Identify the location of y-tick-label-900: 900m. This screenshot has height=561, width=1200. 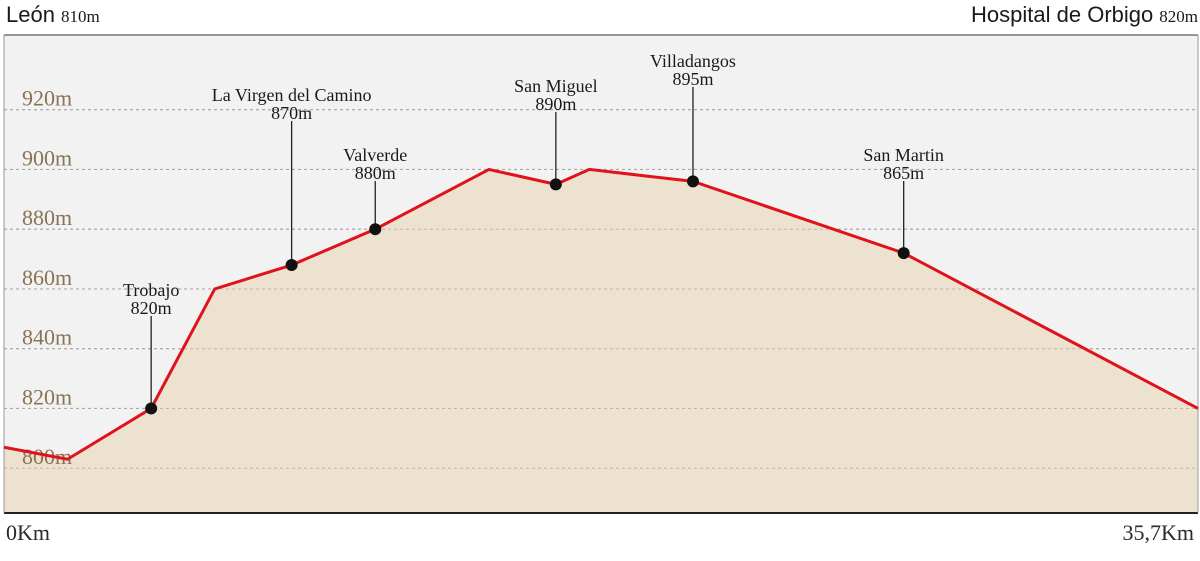
(47, 157).